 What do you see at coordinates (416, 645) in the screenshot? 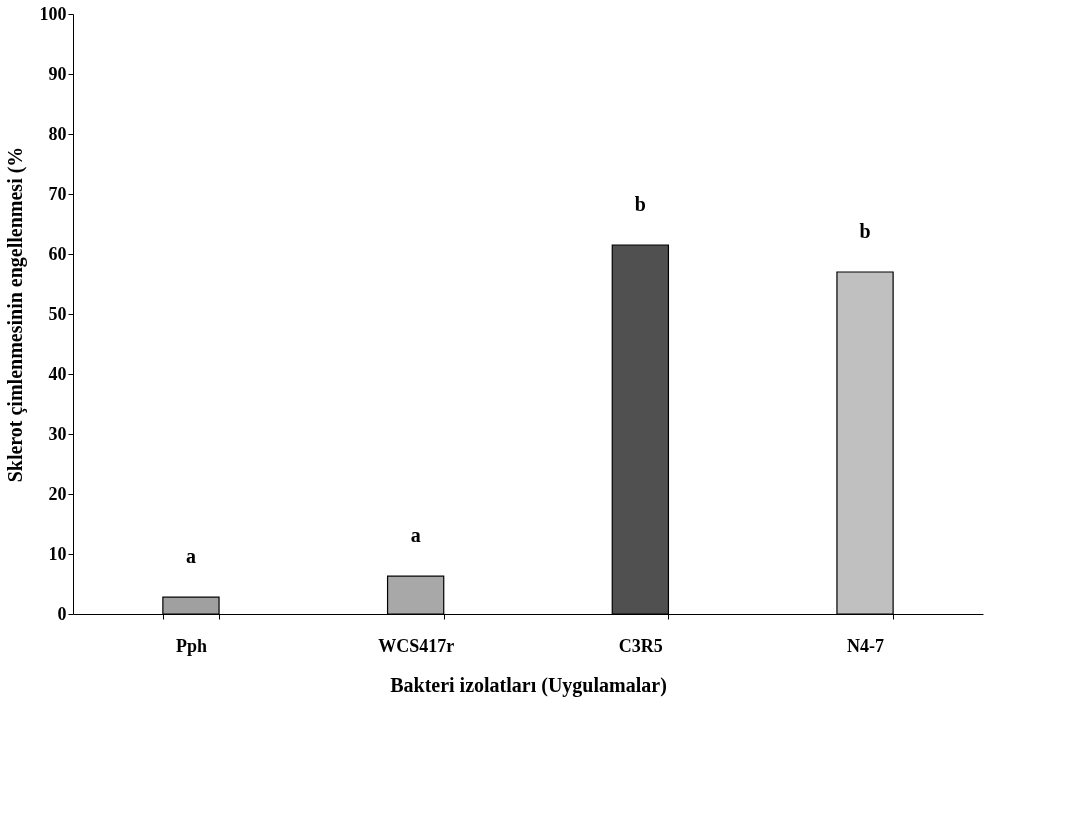
I see `x-tick-label: WCS417r` at bounding box center [416, 645].